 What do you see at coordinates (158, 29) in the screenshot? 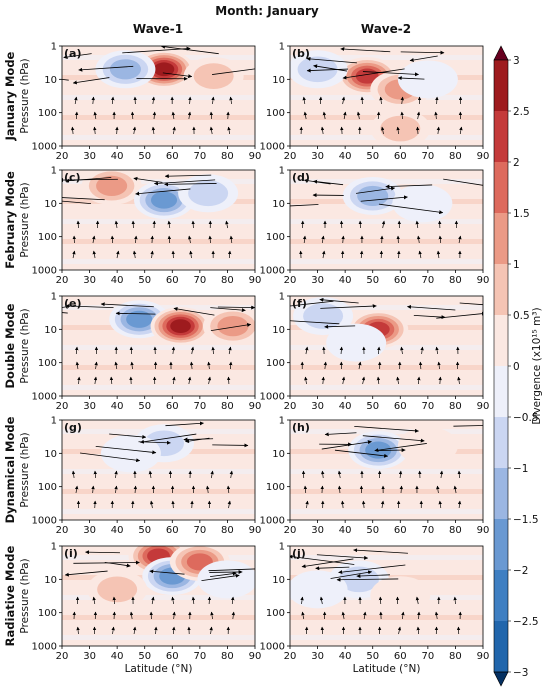
I see `column-title-wave-1: Wave-1` at bounding box center [158, 29].